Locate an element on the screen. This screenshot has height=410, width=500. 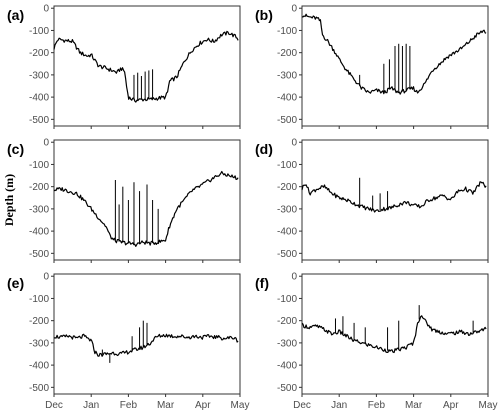
panel-4: 0 -100 -200 -300 -400 -500 (d) is located at coordinates (372, 200).